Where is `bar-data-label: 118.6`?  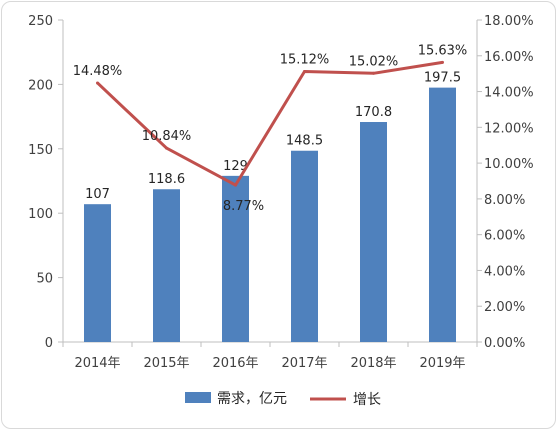 bar-data-label: 118.6 is located at coordinates (166, 179).